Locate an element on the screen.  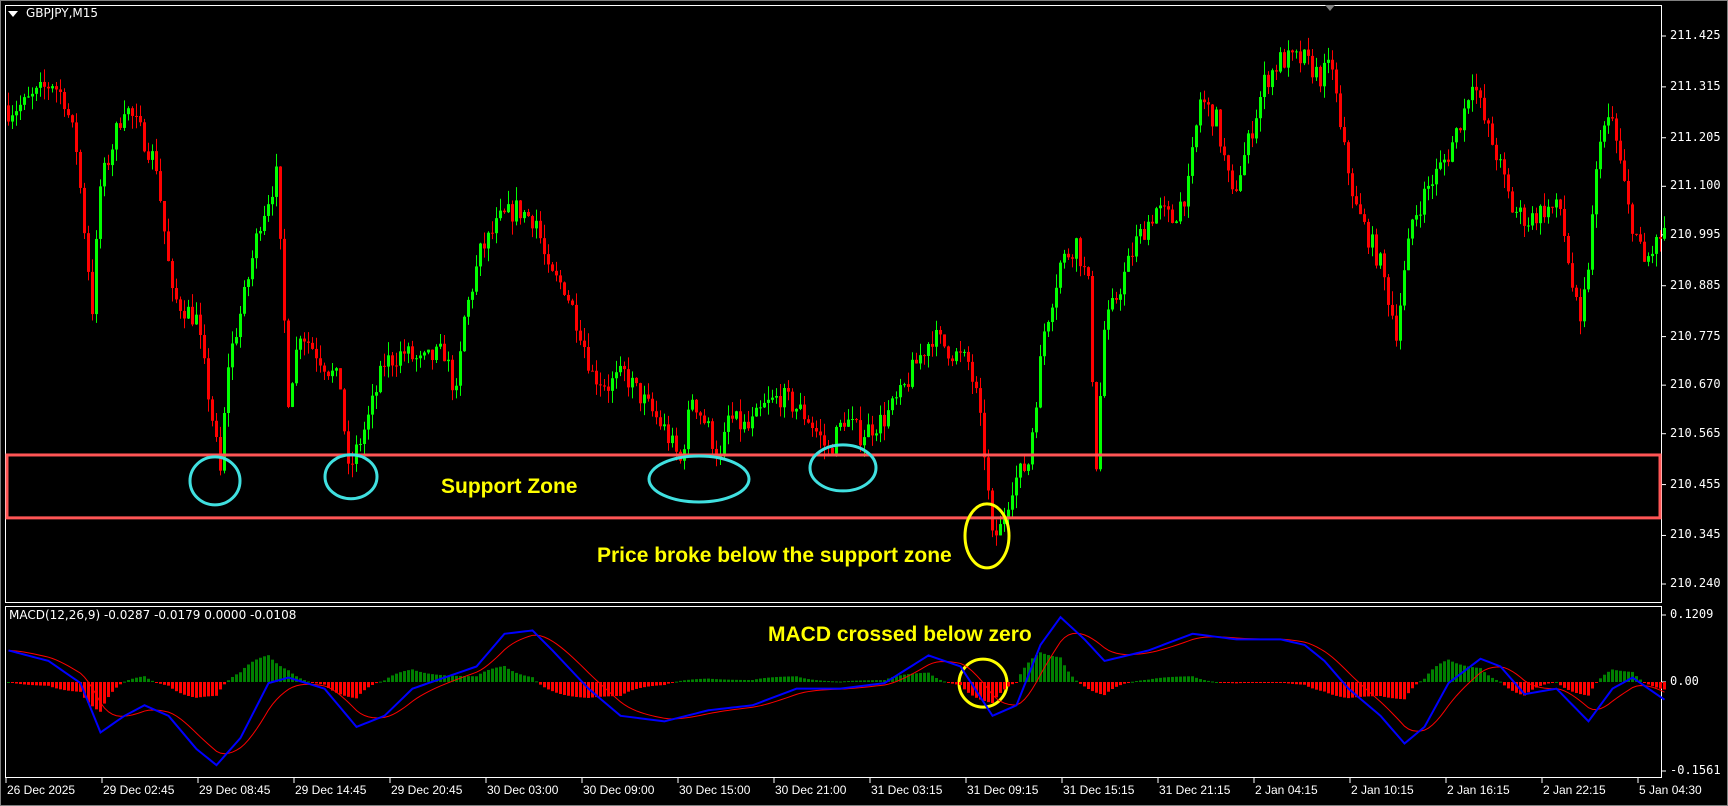
dropdown-triangle-icon is located at coordinates (13, 13).